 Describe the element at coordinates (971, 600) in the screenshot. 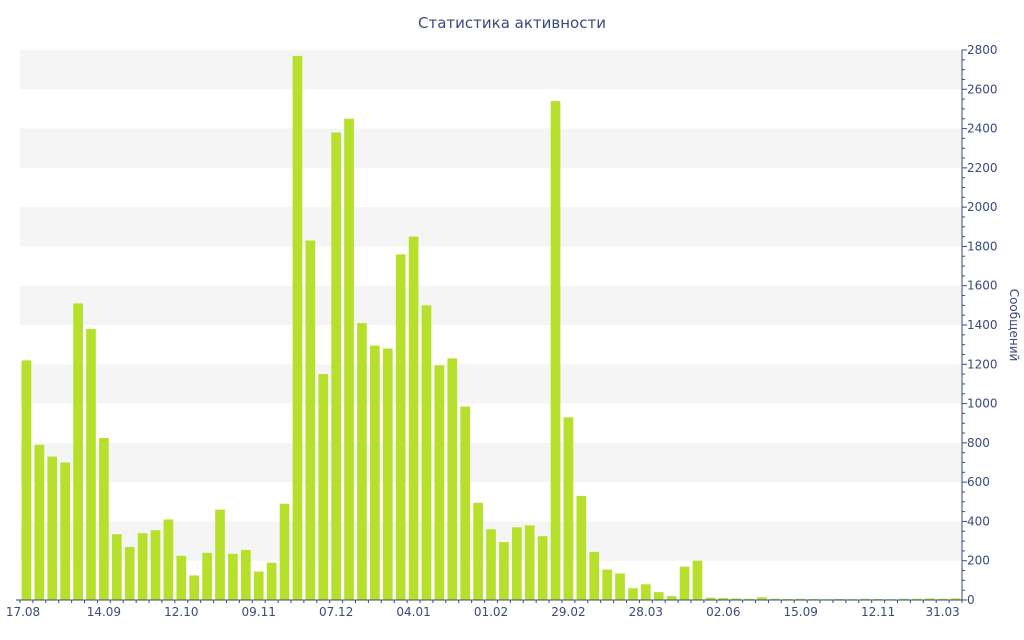

I see `y-tick-label: 0` at that location.